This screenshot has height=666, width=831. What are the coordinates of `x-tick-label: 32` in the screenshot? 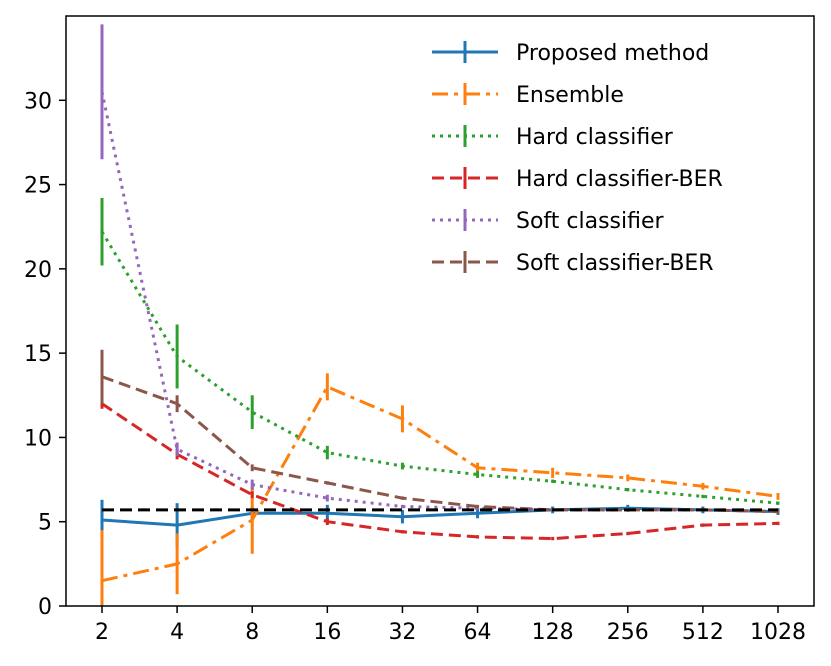 It's located at (402, 632).